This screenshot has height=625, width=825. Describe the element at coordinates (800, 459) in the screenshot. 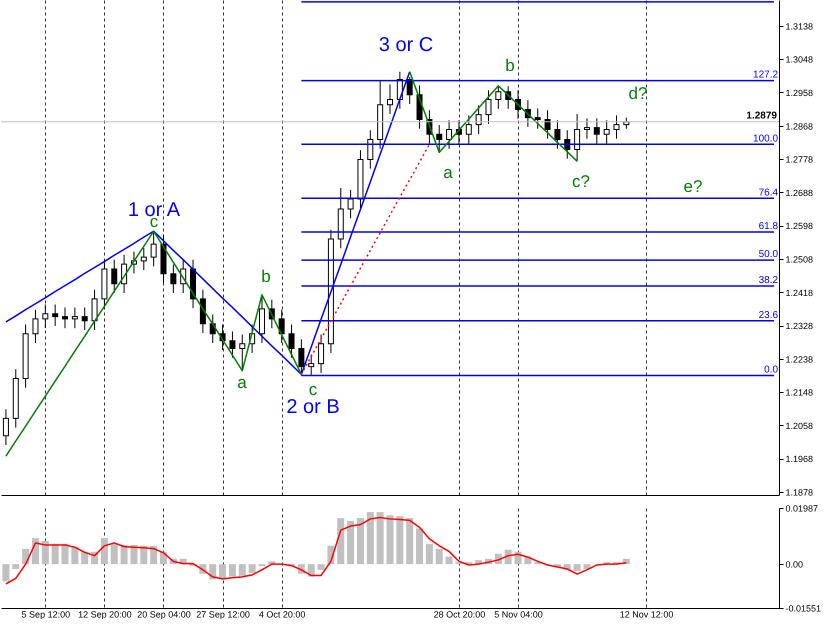

I see `y-tick-label: 1.1968` at that location.